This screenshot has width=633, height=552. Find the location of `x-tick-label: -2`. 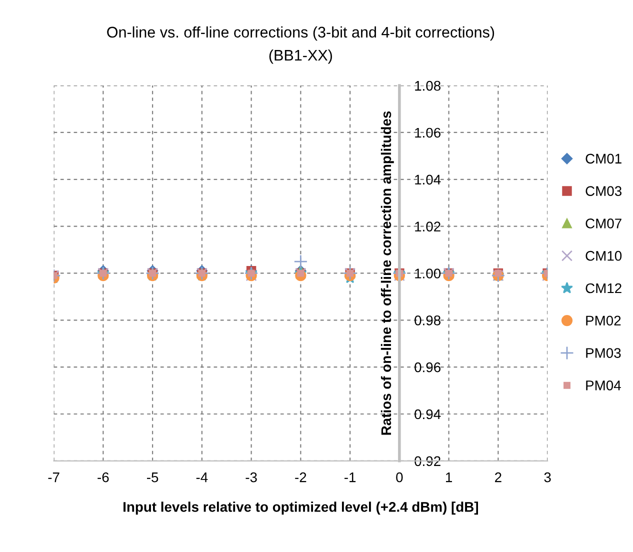

x-tick-label: -2 is located at coordinates (300, 477).